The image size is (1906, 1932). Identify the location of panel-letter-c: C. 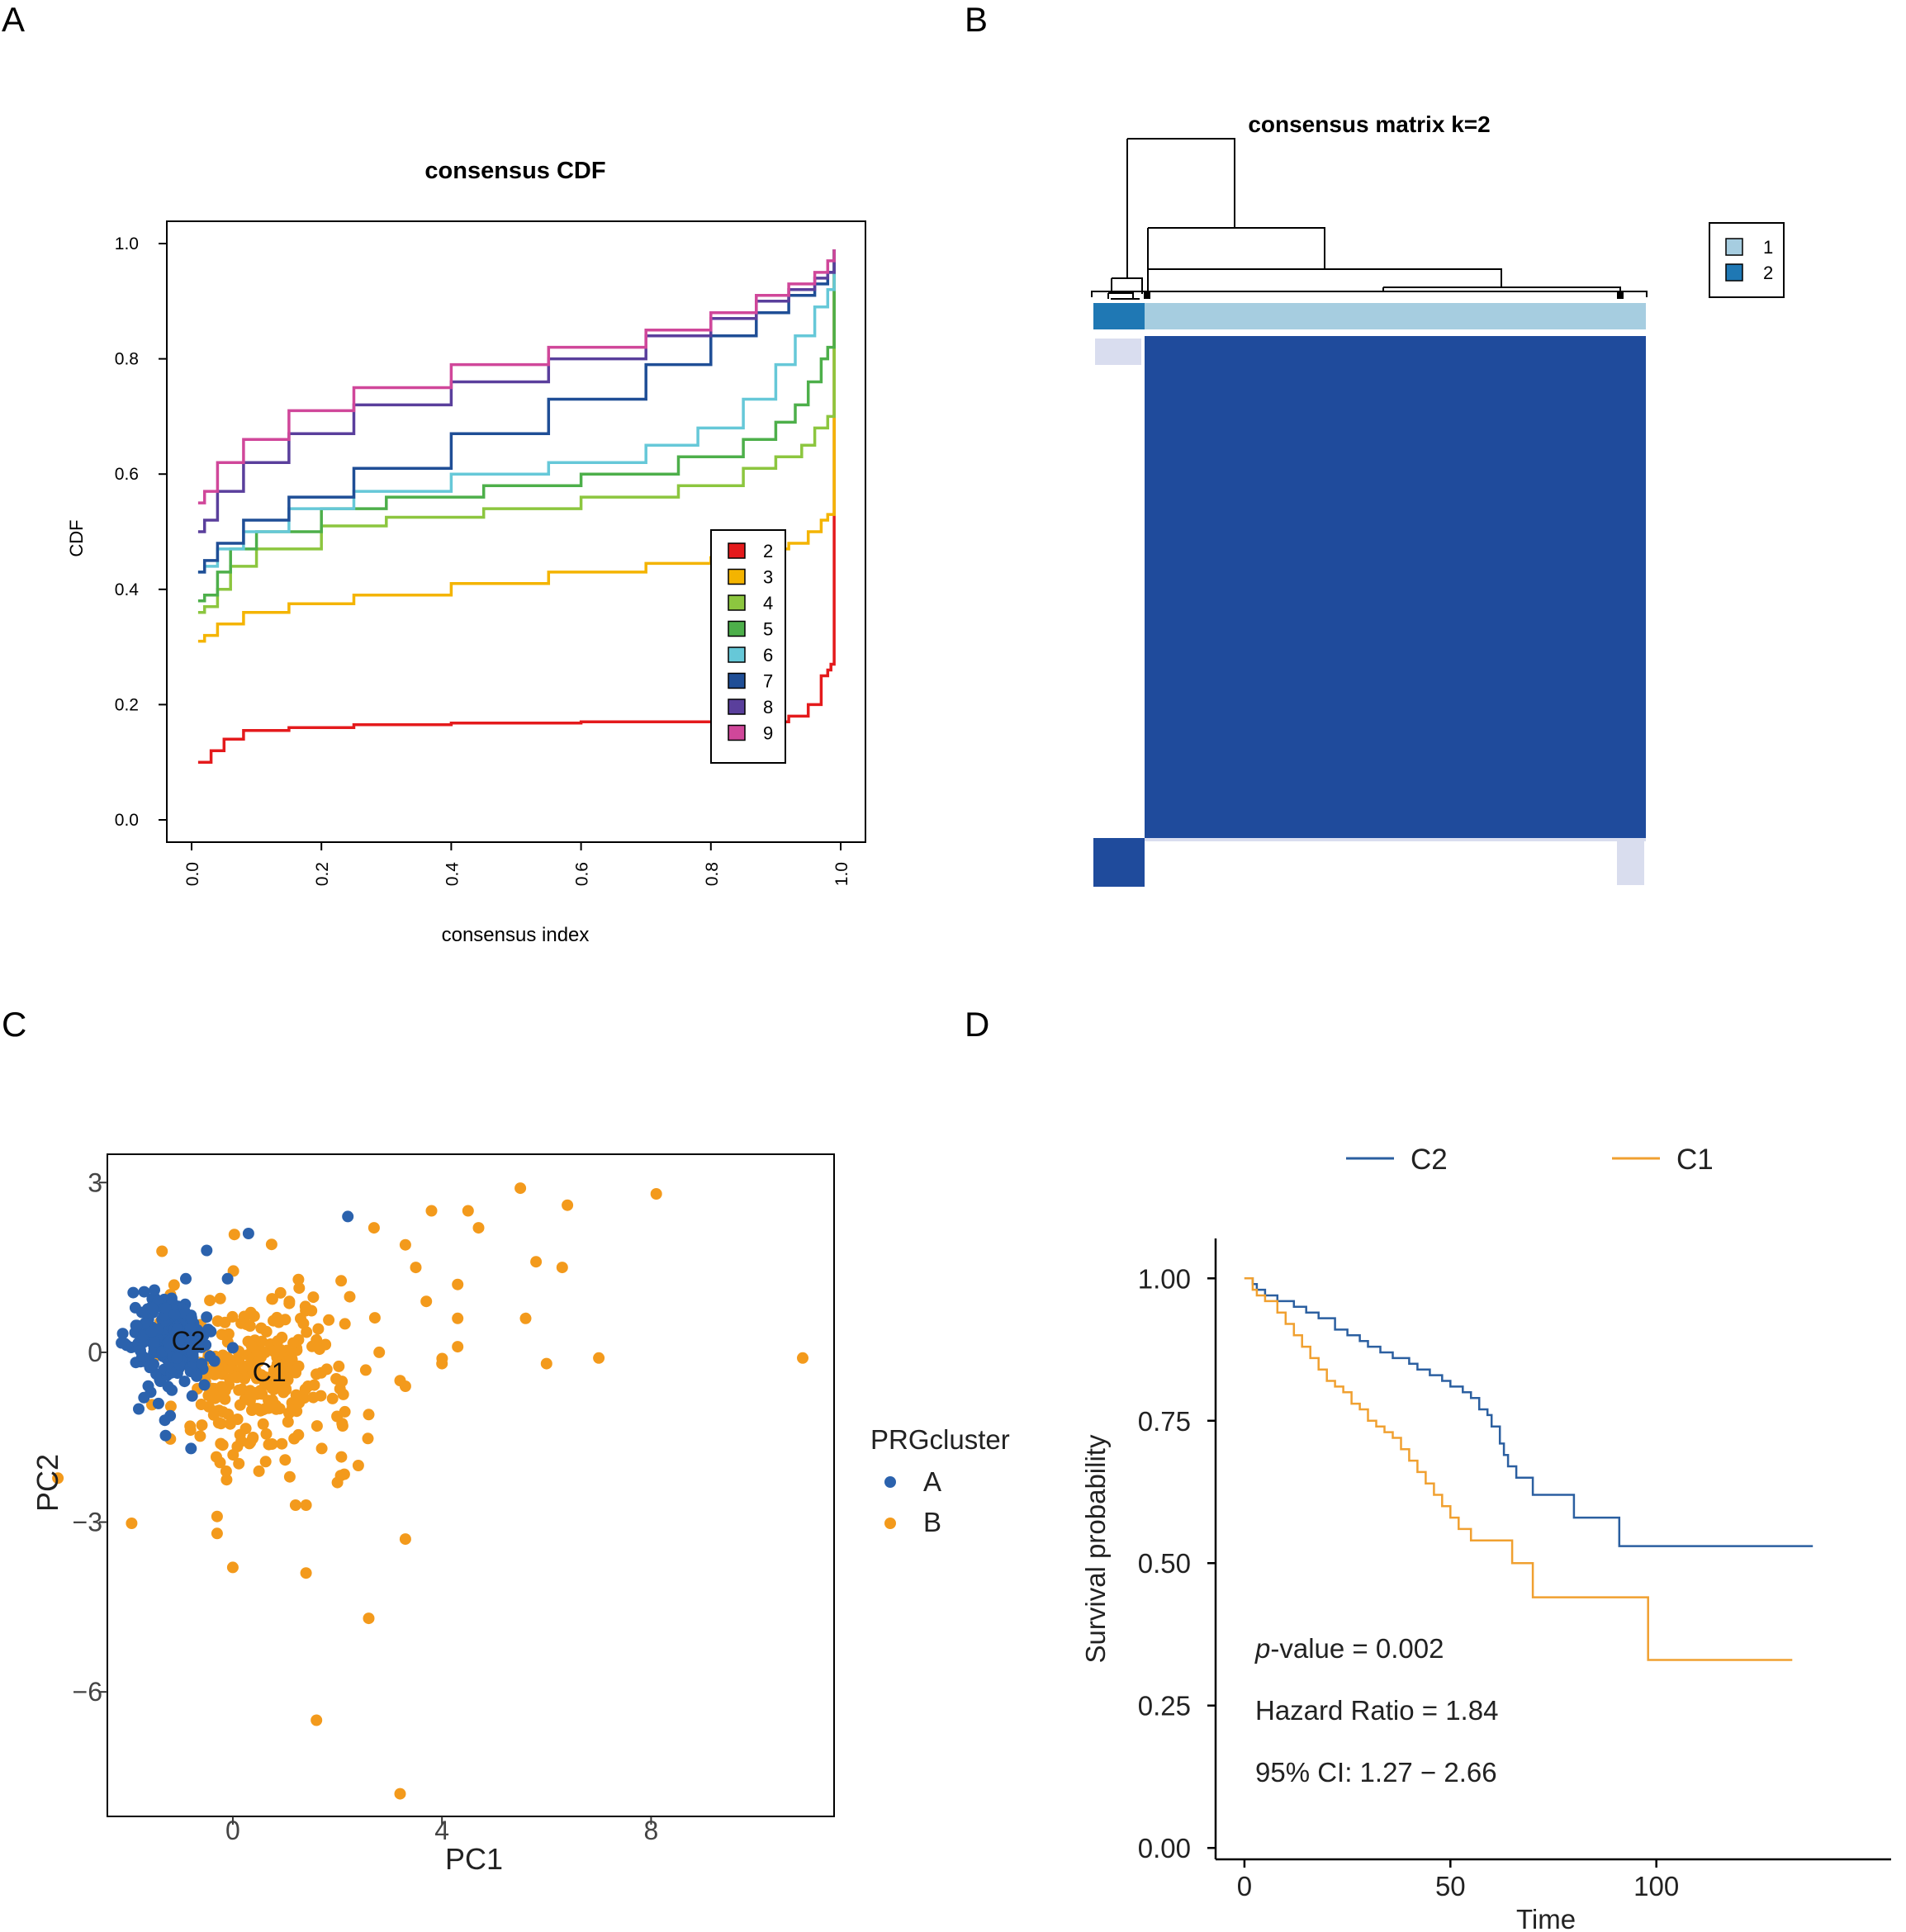
(14, 1024).